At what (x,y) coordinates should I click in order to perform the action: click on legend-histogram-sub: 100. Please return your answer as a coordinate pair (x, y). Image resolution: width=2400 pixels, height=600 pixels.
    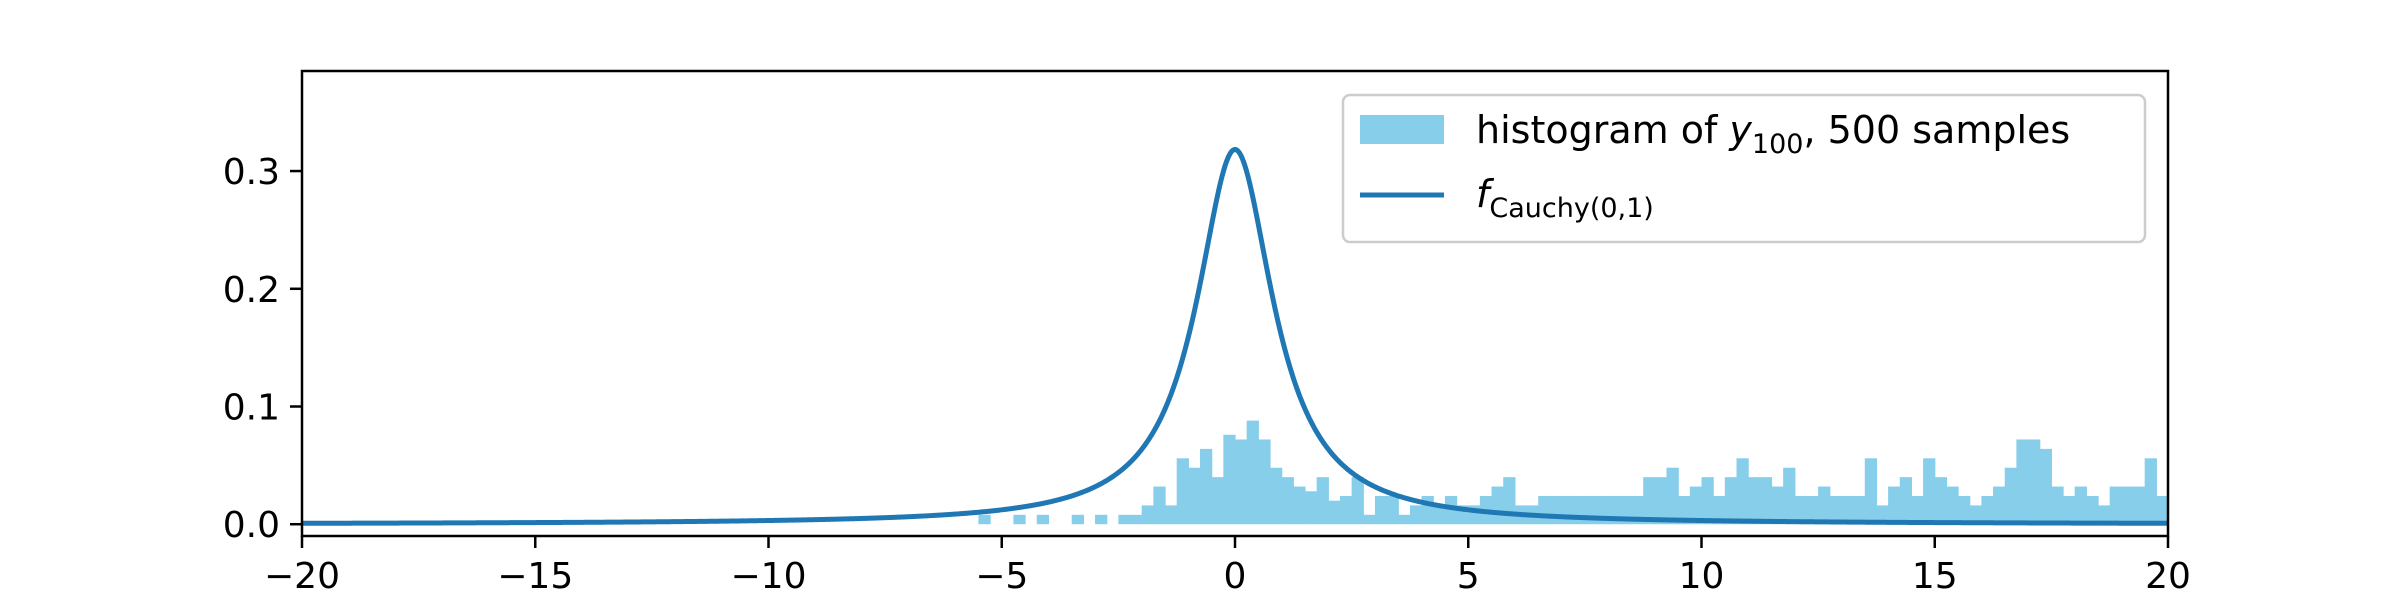
    Looking at the image, I should click on (1778, 144).